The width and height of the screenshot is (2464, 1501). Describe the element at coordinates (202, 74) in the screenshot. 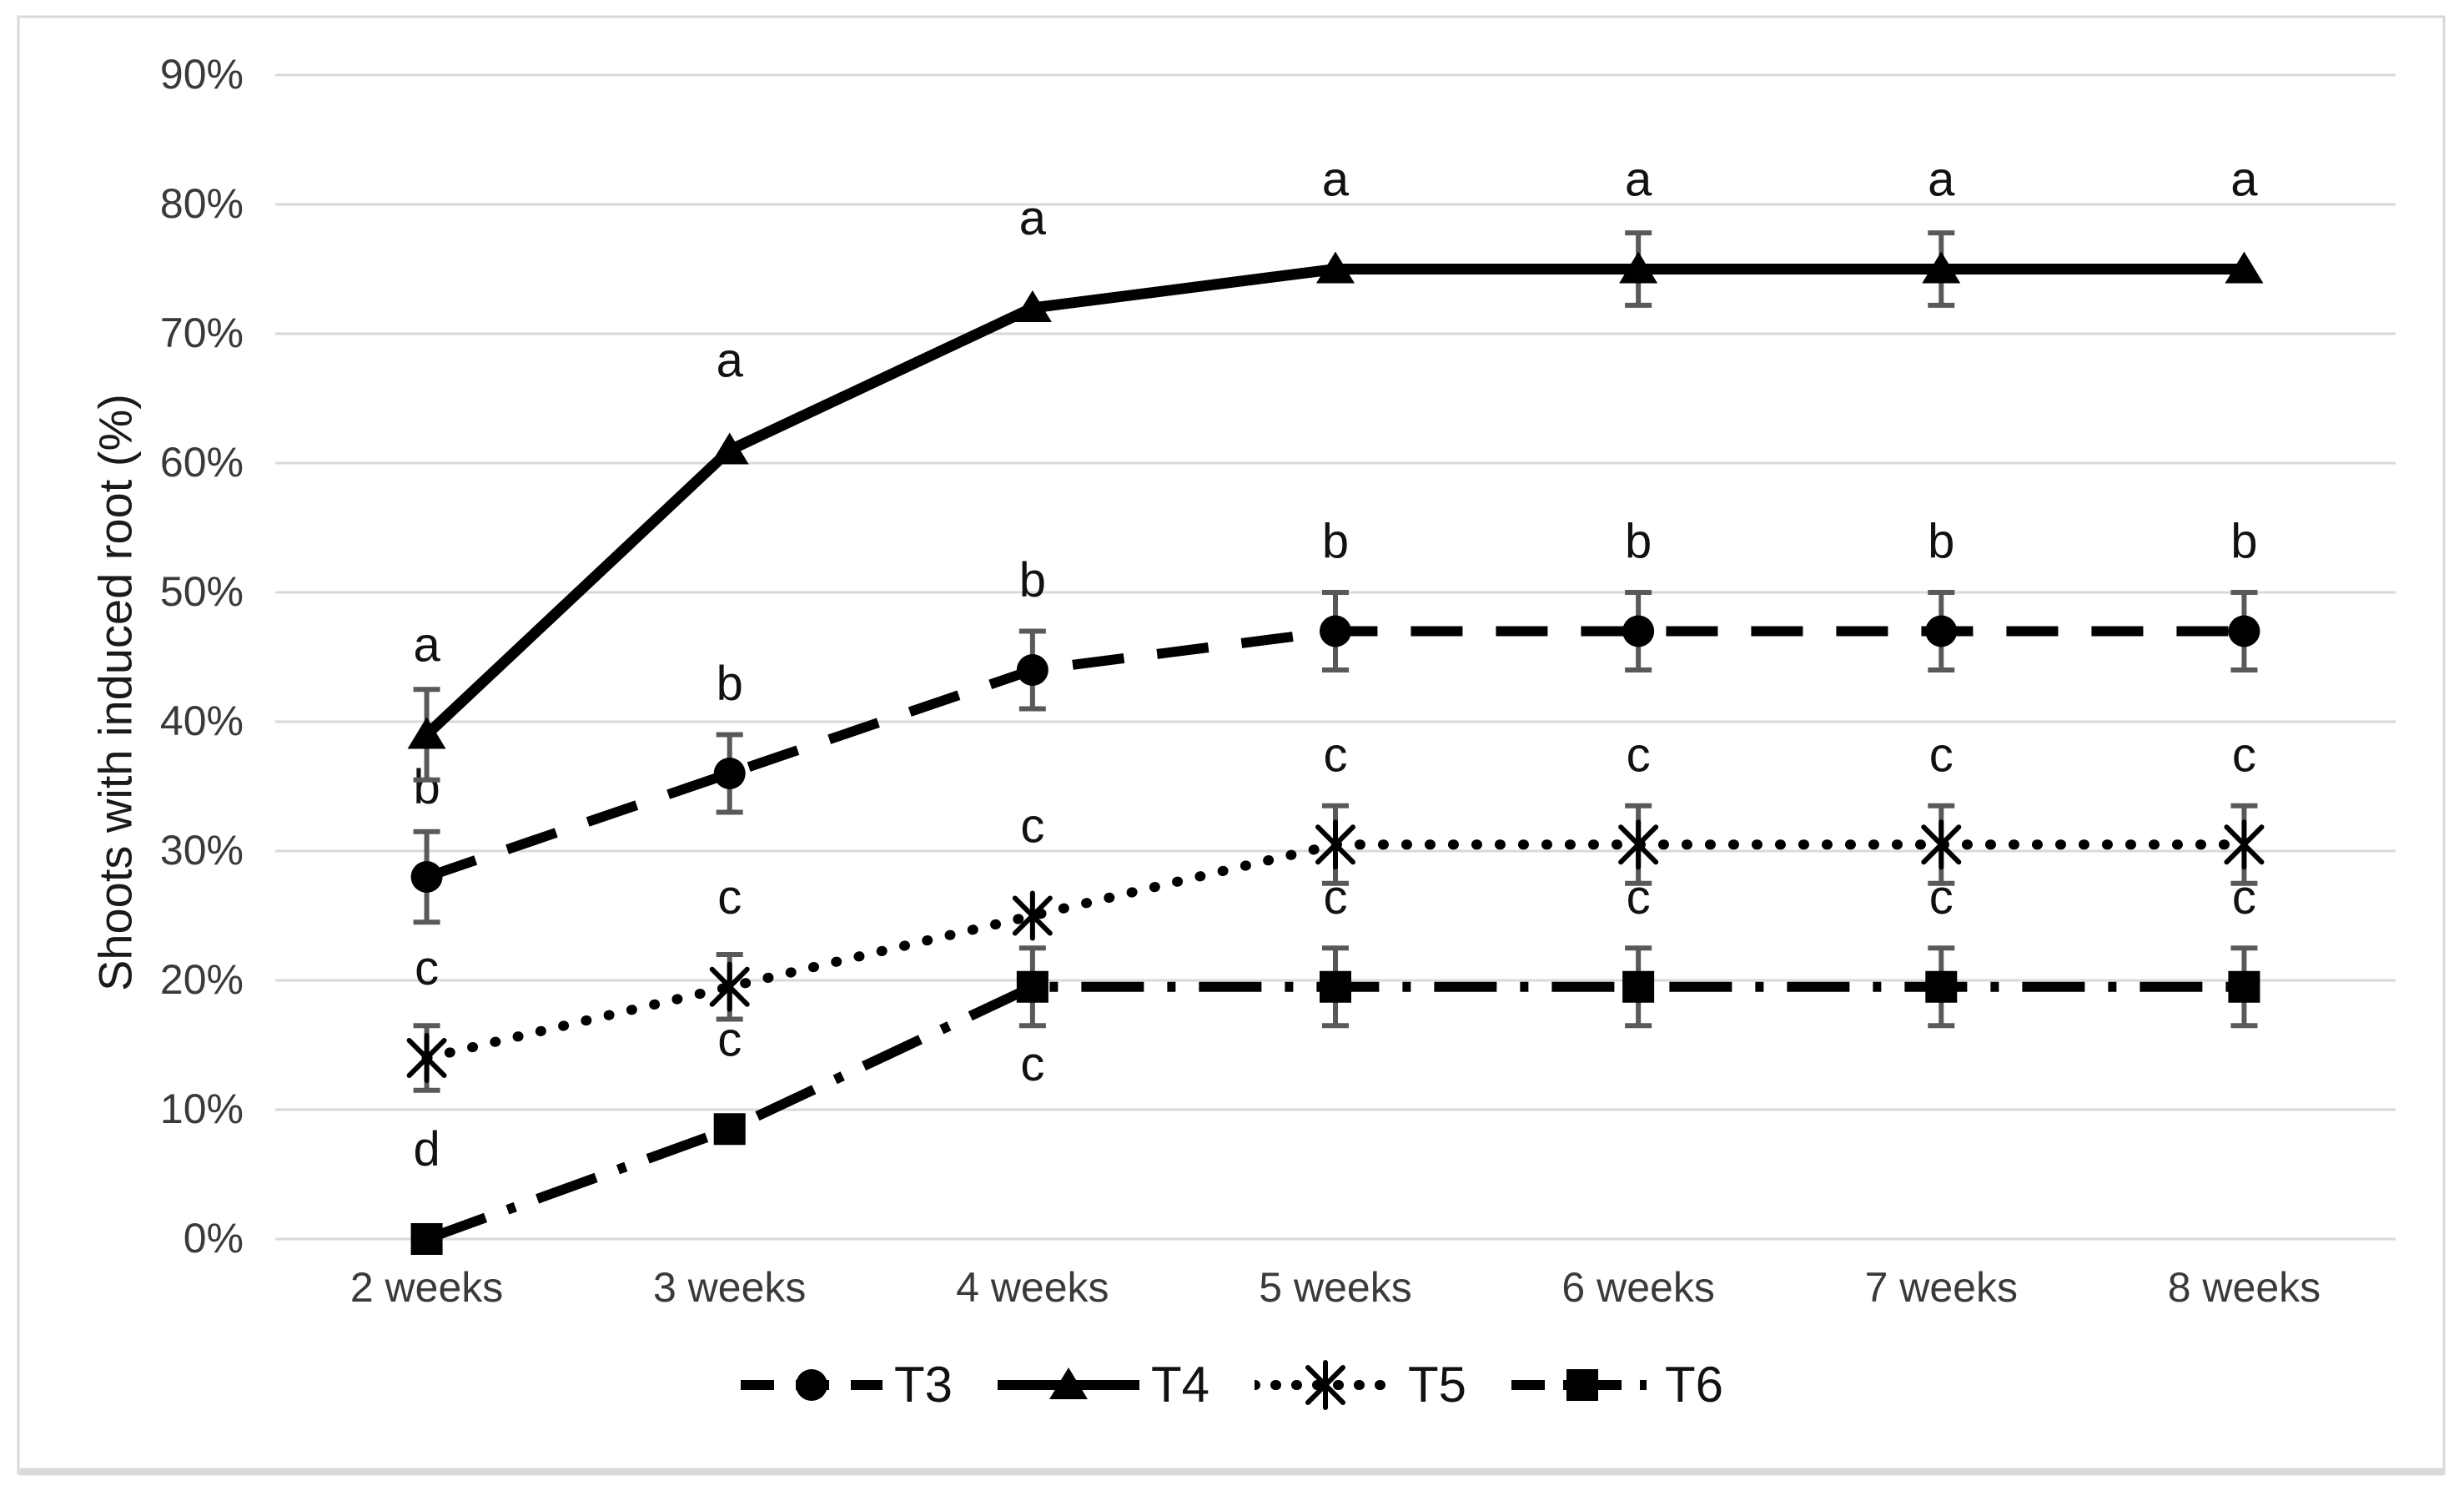

I see `svg-text: 90%` at that location.